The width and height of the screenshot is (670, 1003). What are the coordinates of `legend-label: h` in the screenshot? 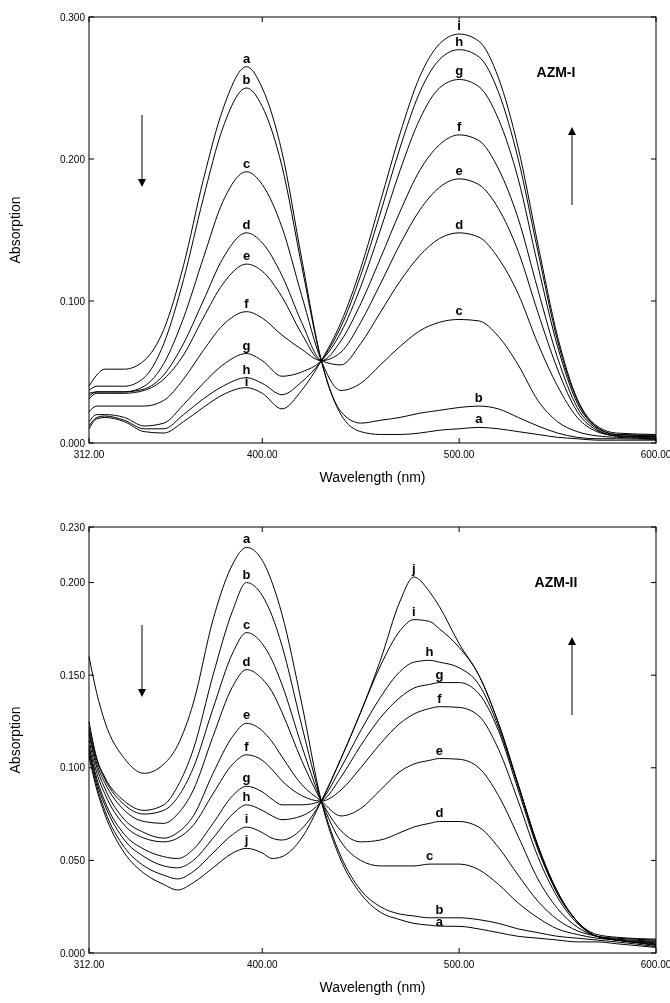 It's located at (459, 41).